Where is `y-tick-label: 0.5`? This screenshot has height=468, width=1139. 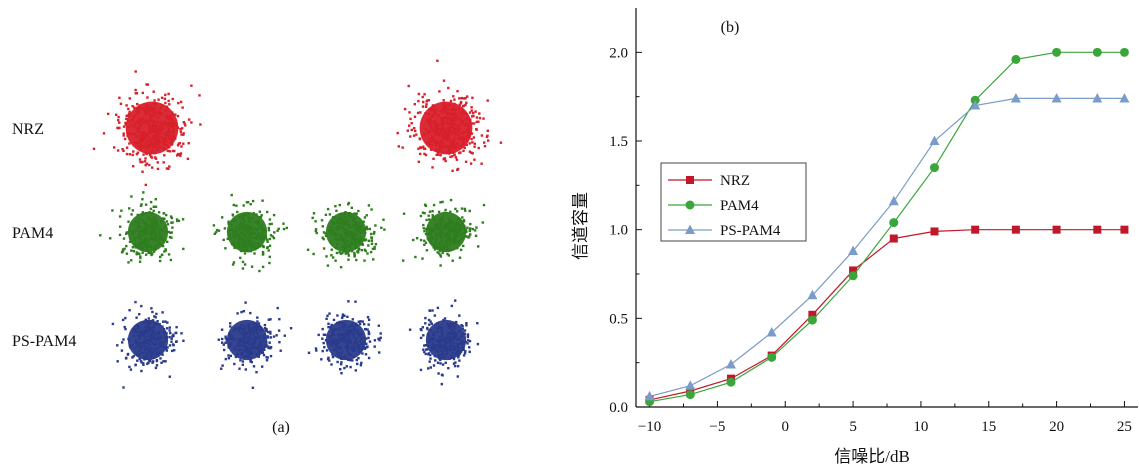
y-tick-label: 0.5 is located at coordinates (618, 319).